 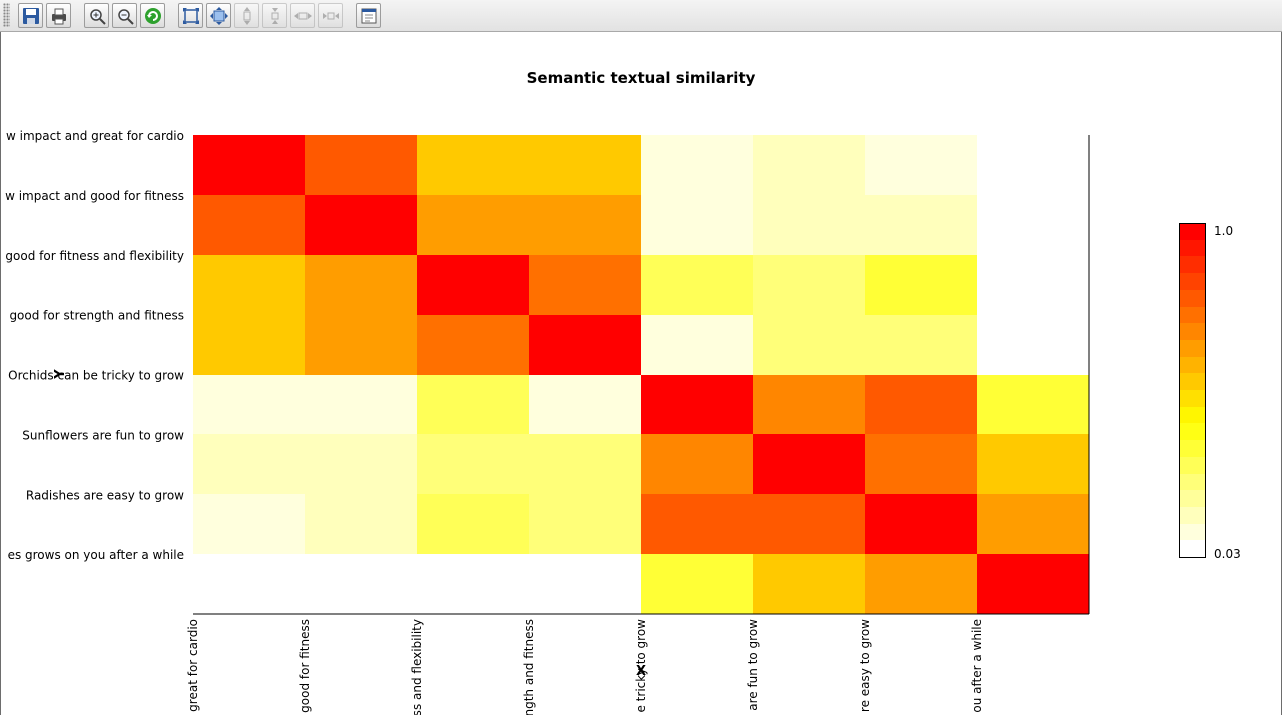 What do you see at coordinates (921, 285) in the screenshot?
I see `heatmap-cell-r2-c6` at bounding box center [921, 285].